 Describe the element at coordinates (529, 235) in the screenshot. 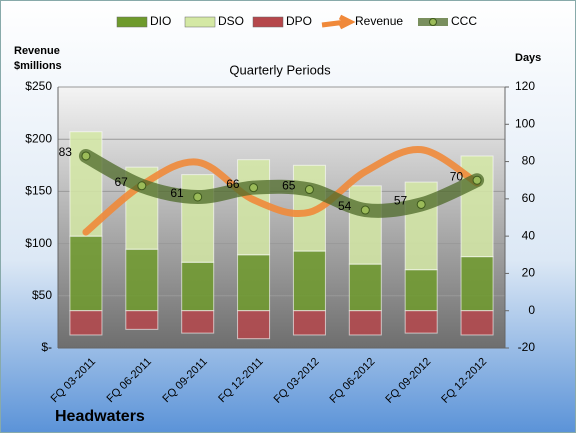

I see `y2-tick-label: 40` at that location.